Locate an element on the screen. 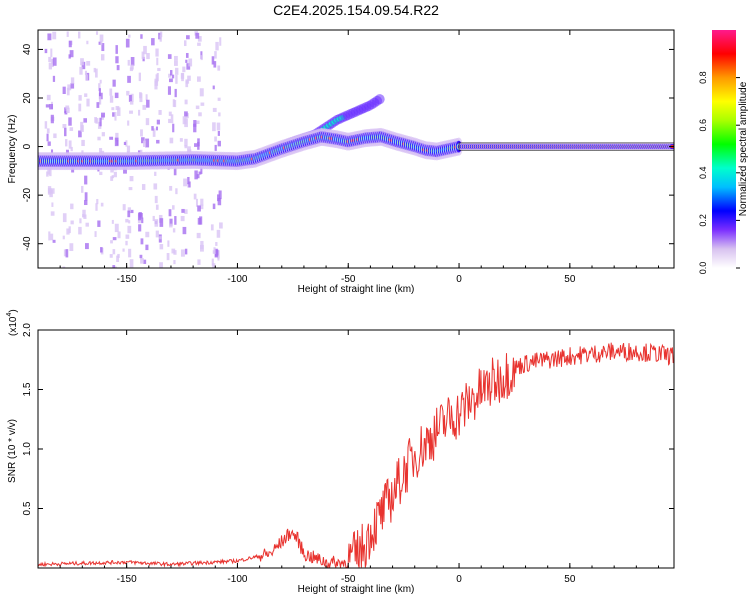 This screenshot has width=750, height=600. spectrogram-x-axis-label: Height of straight line (km) is located at coordinates (356, 289).